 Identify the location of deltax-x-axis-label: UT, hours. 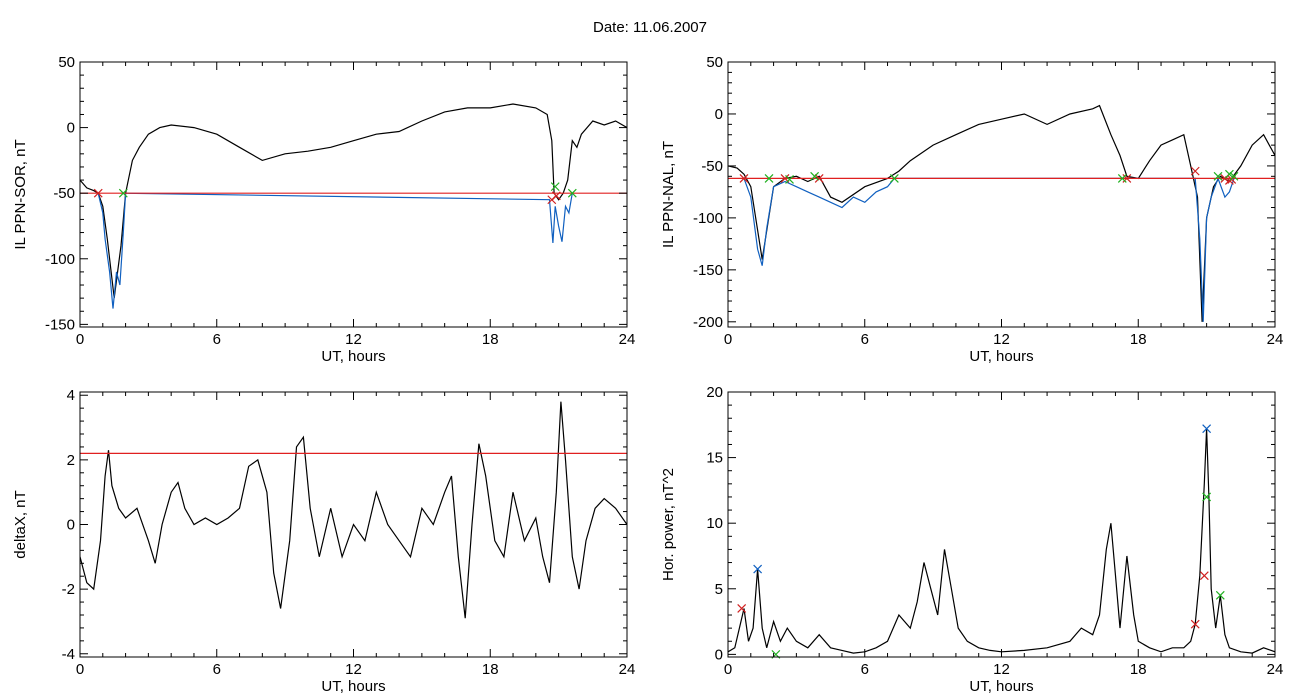
(353, 686).